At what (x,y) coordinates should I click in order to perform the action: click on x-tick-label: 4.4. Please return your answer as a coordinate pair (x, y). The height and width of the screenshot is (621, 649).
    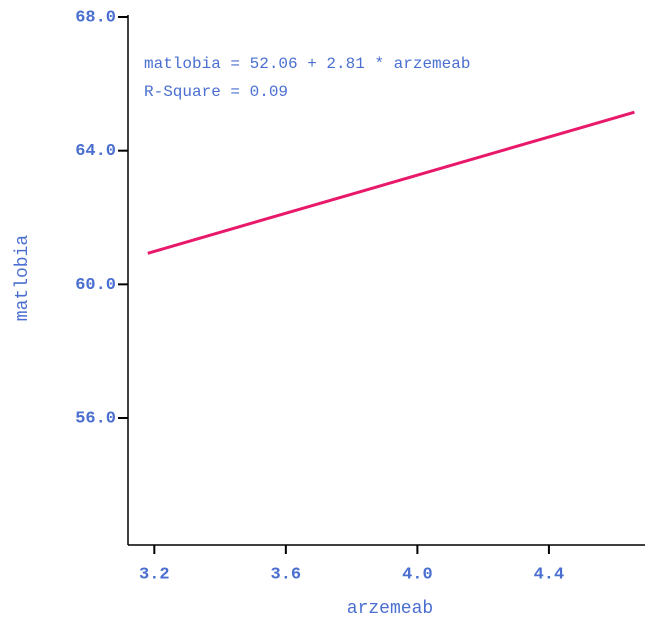
    Looking at the image, I should click on (549, 574).